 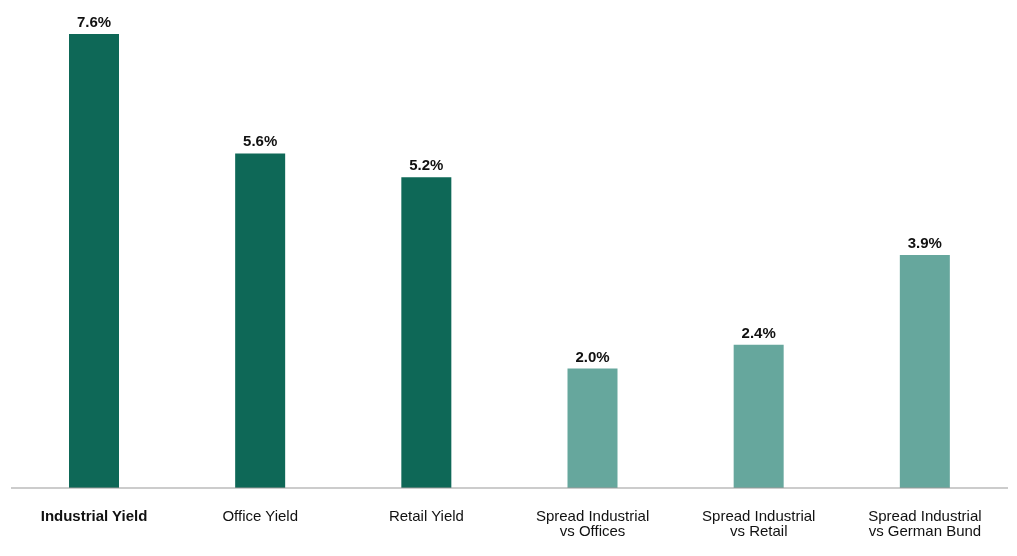 I want to click on data-label: 2.0%, so click(x=592, y=356).